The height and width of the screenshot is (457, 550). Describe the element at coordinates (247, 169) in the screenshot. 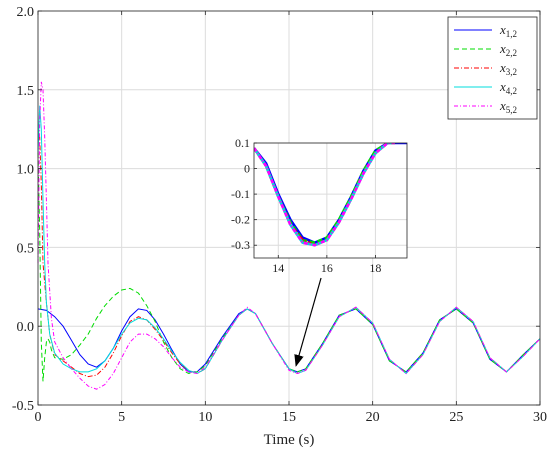

I see `inset-y-tick-label: 0` at that location.